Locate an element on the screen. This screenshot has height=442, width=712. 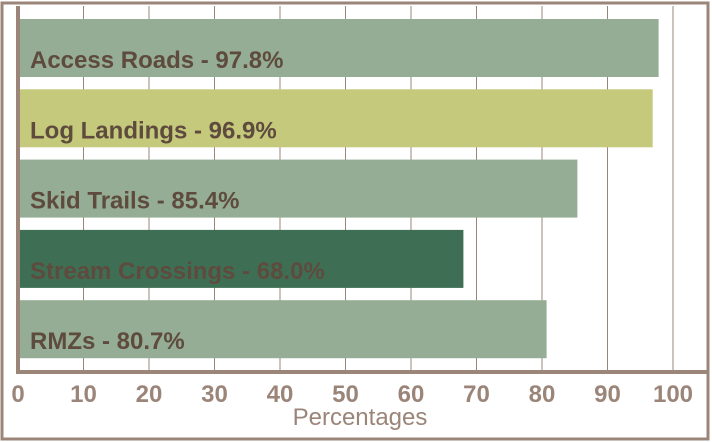
x-tick-label: 80 is located at coordinates (542, 394).